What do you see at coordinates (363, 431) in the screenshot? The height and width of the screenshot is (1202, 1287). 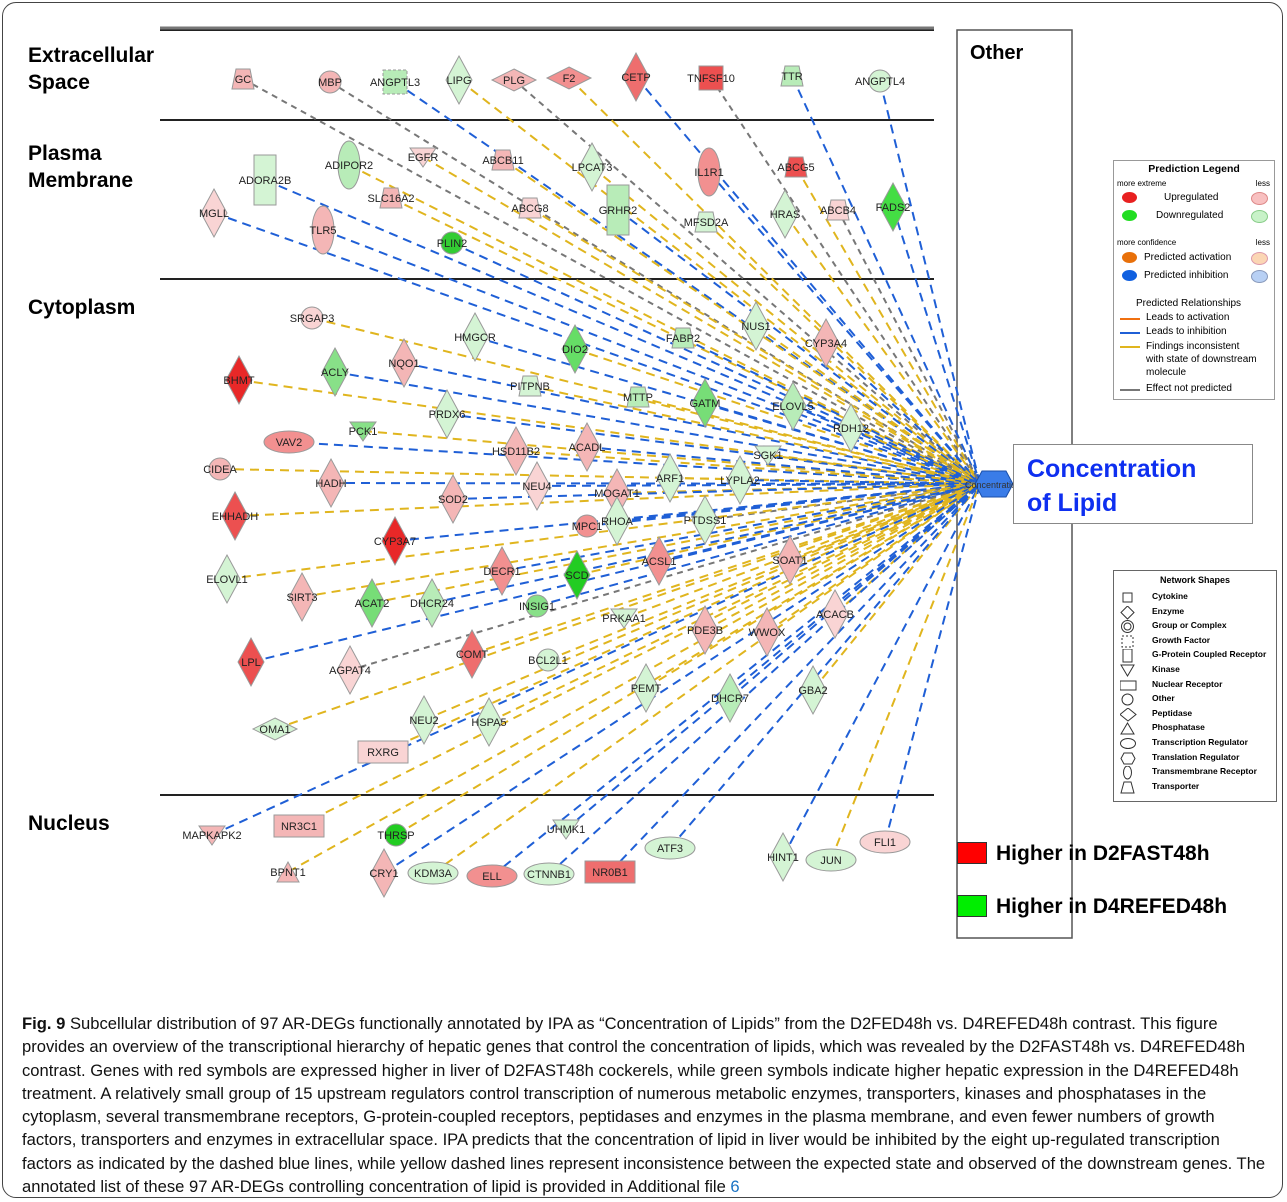 I see `gene-node-pck1: PCK1` at bounding box center [363, 431].